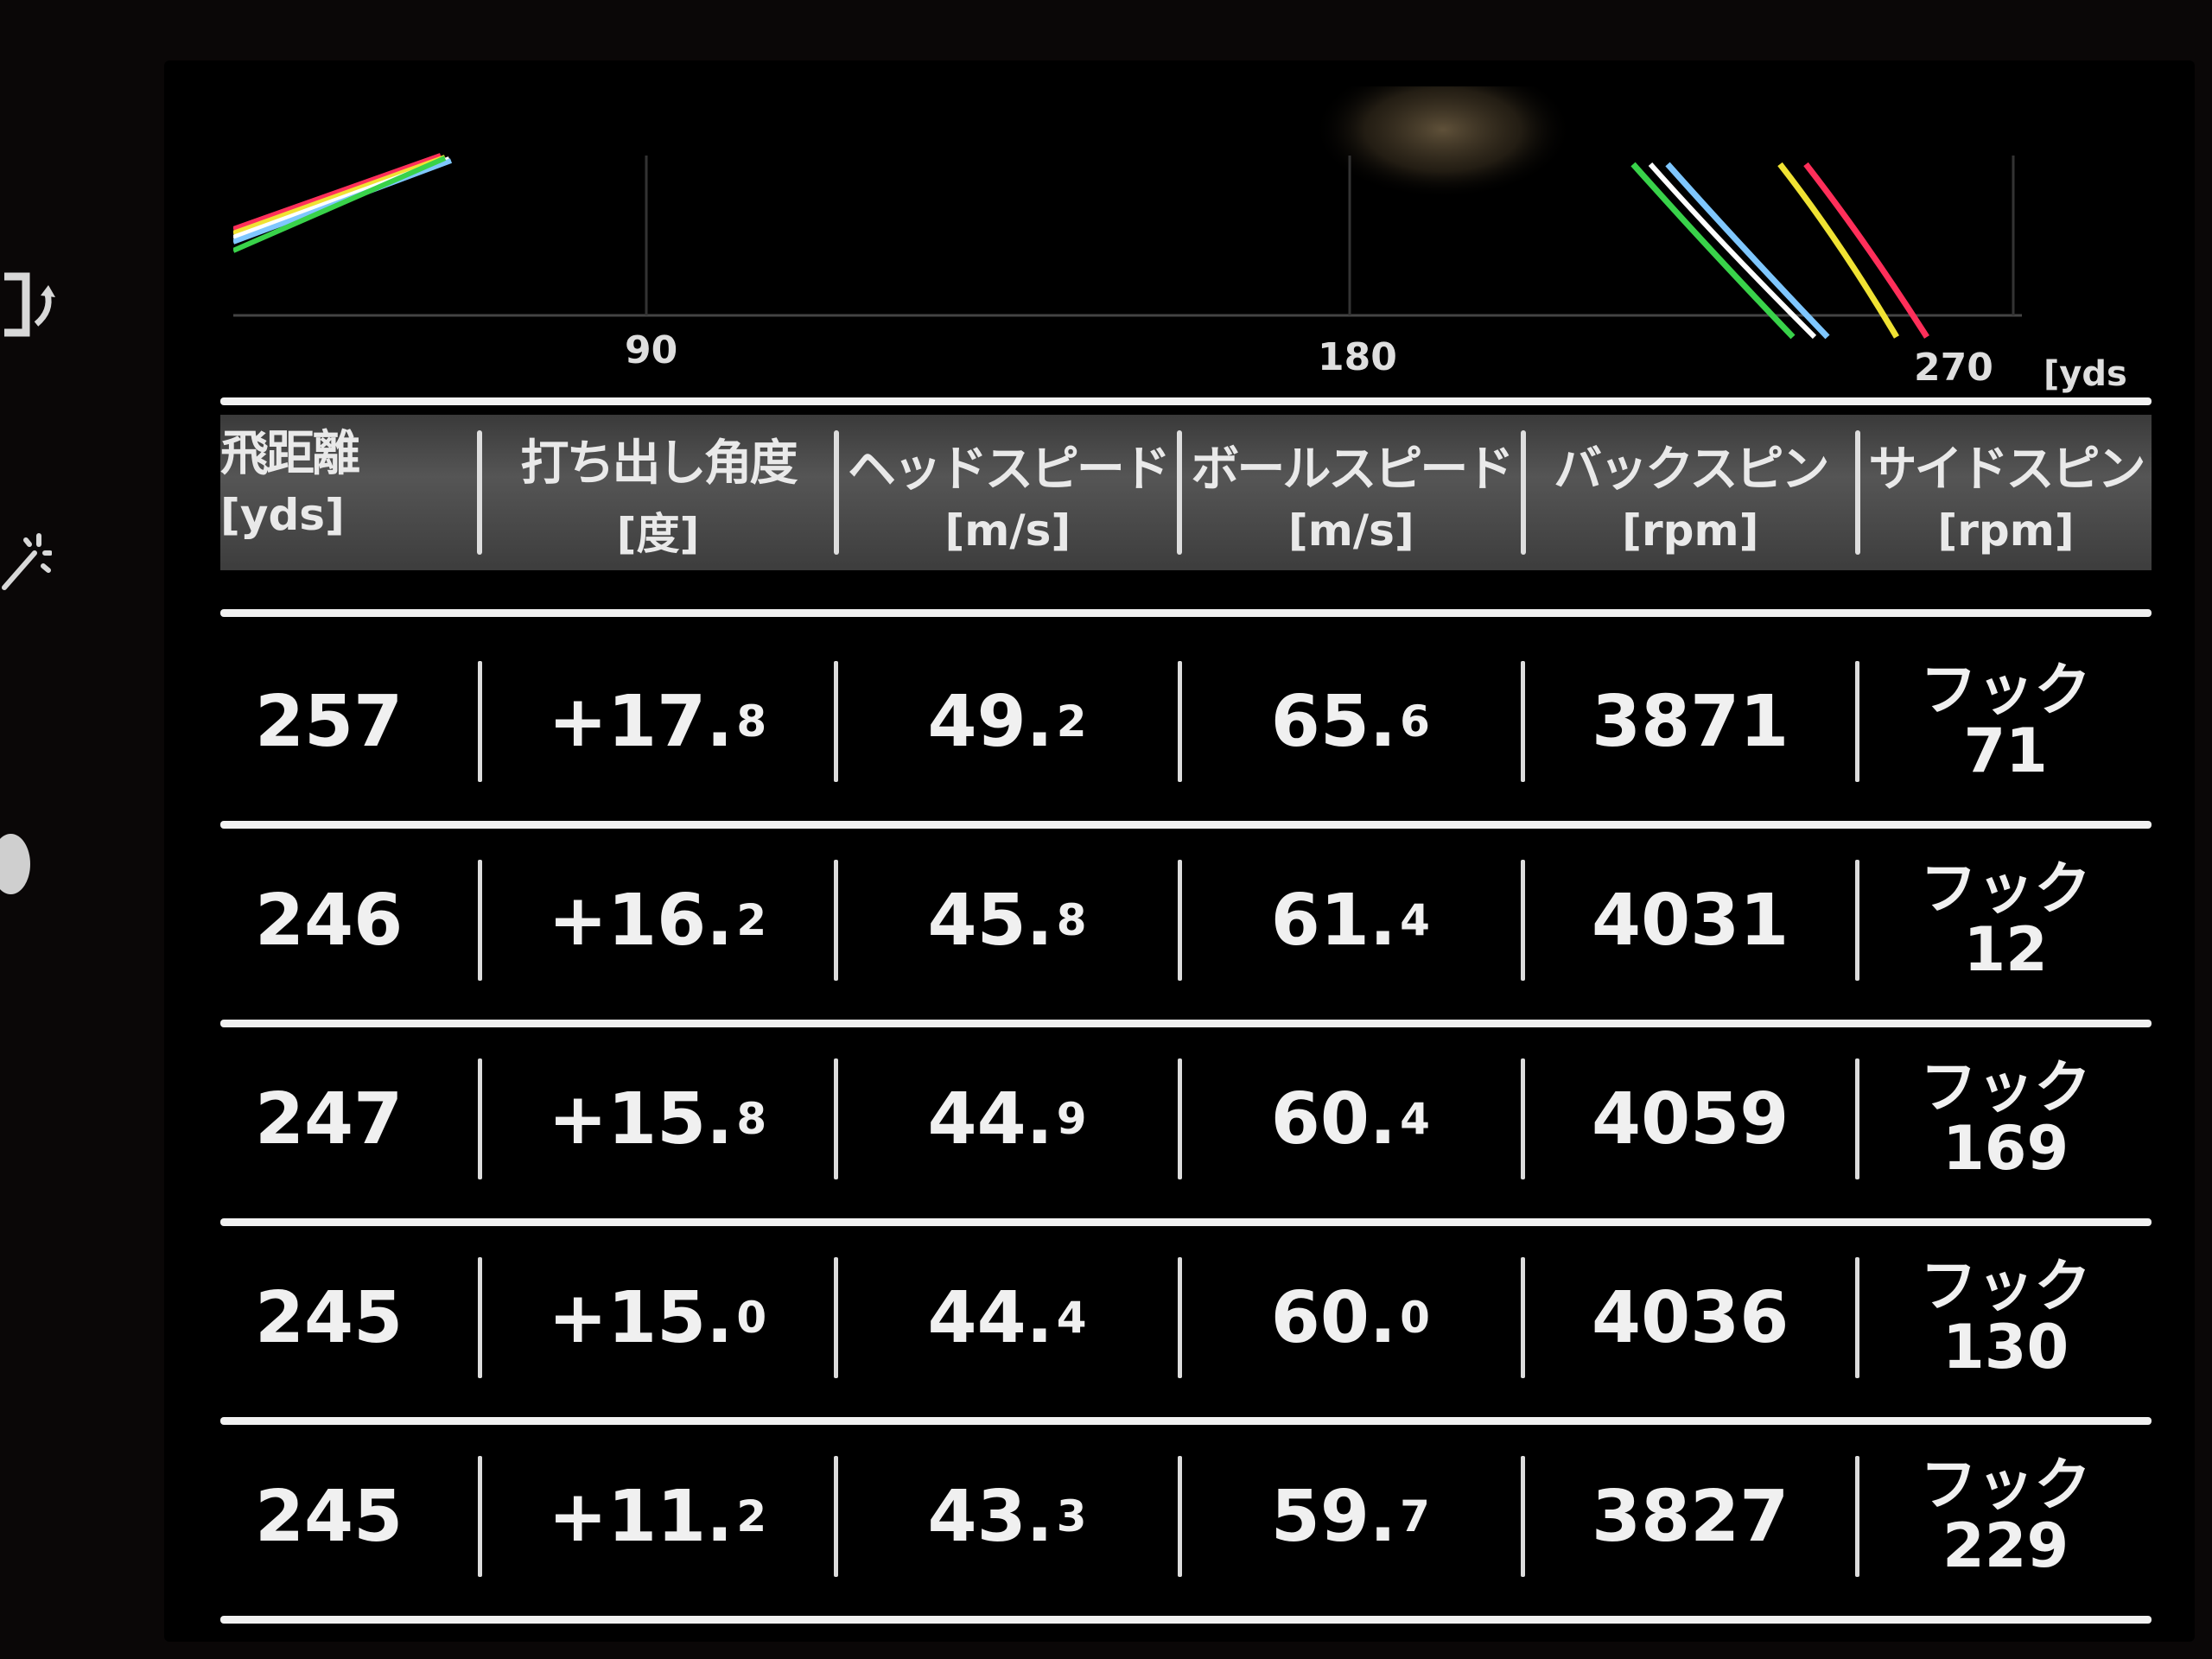  Describe the element at coordinates (752, 1318) in the screenshot. I see `launch-angle-dec: 0` at that location.